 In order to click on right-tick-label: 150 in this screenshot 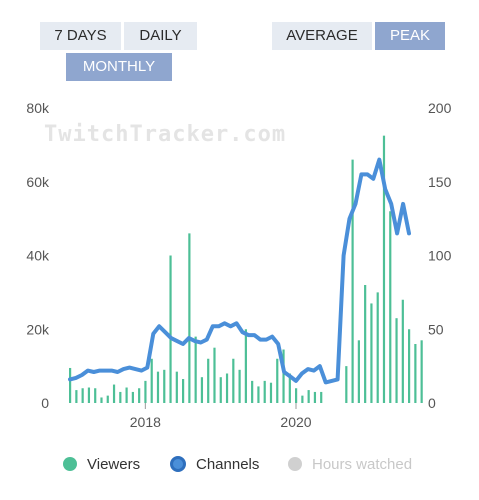, I will do `click(440, 182)`.